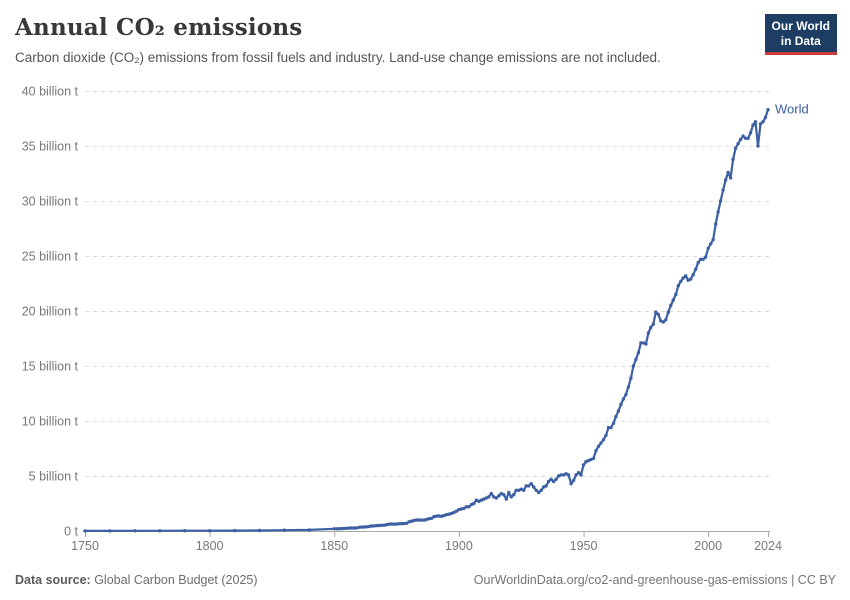  I want to click on x-axis-label: 1750, so click(85, 546).